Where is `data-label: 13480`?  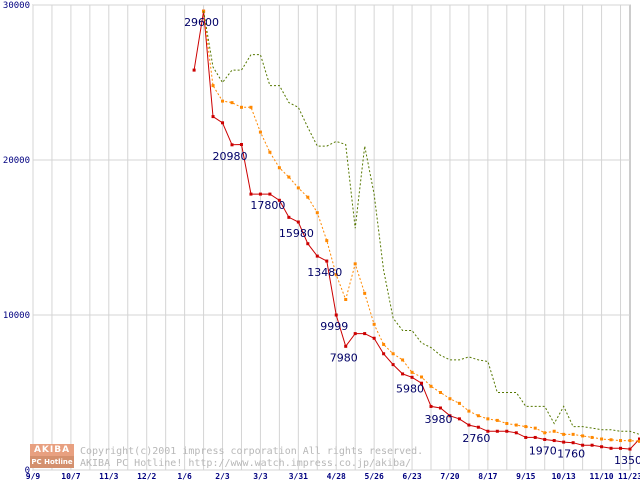
data-label: 13480 is located at coordinates (324, 272).